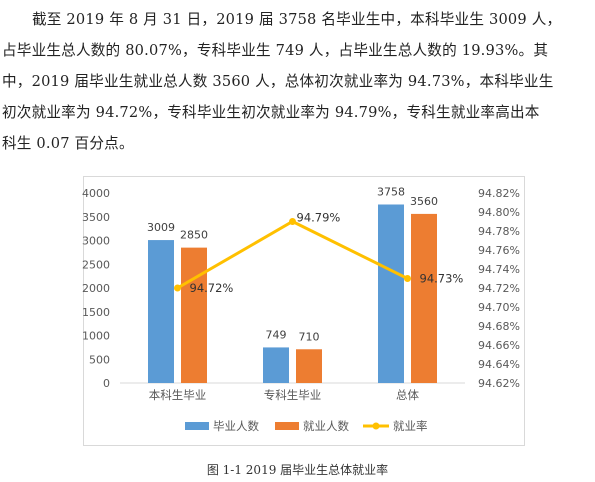 The width and height of the screenshot is (595, 482). What do you see at coordinates (424, 201) in the screenshot?
I see `bar-value-label: 3560` at bounding box center [424, 201].